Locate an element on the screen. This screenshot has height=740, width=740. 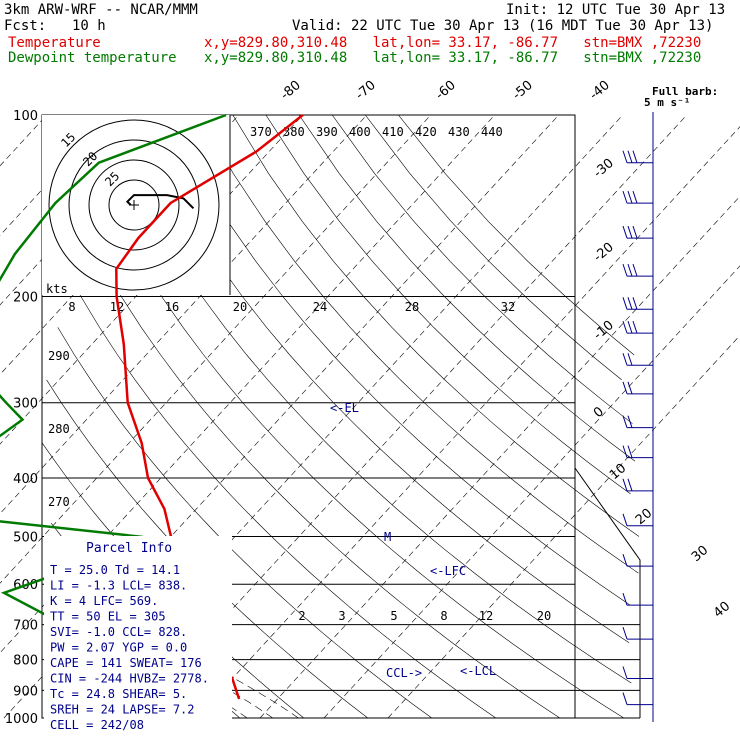
pressure-label: 900 is located at coordinates (25, 691).